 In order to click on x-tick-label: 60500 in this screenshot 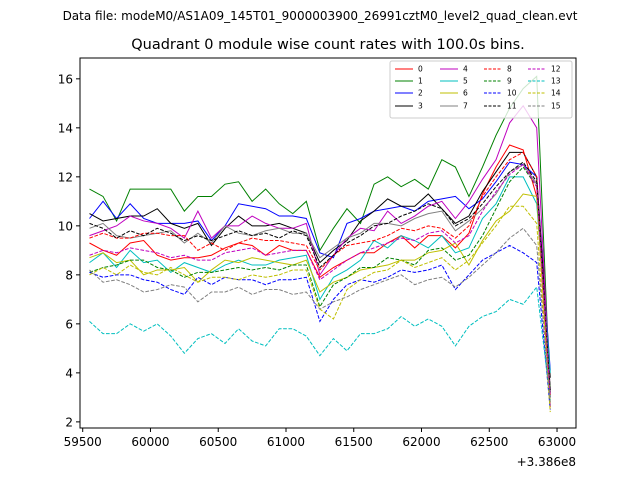, I will do `click(218, 442)`.